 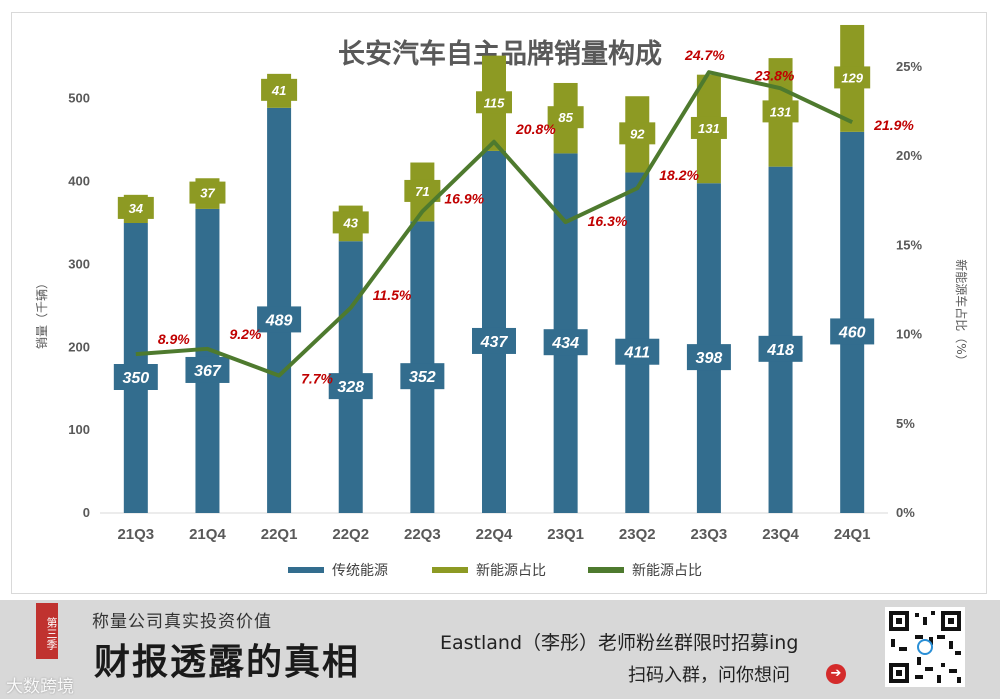 I want to click on ratio-label: 16.9%, so click(x=464, y=198).